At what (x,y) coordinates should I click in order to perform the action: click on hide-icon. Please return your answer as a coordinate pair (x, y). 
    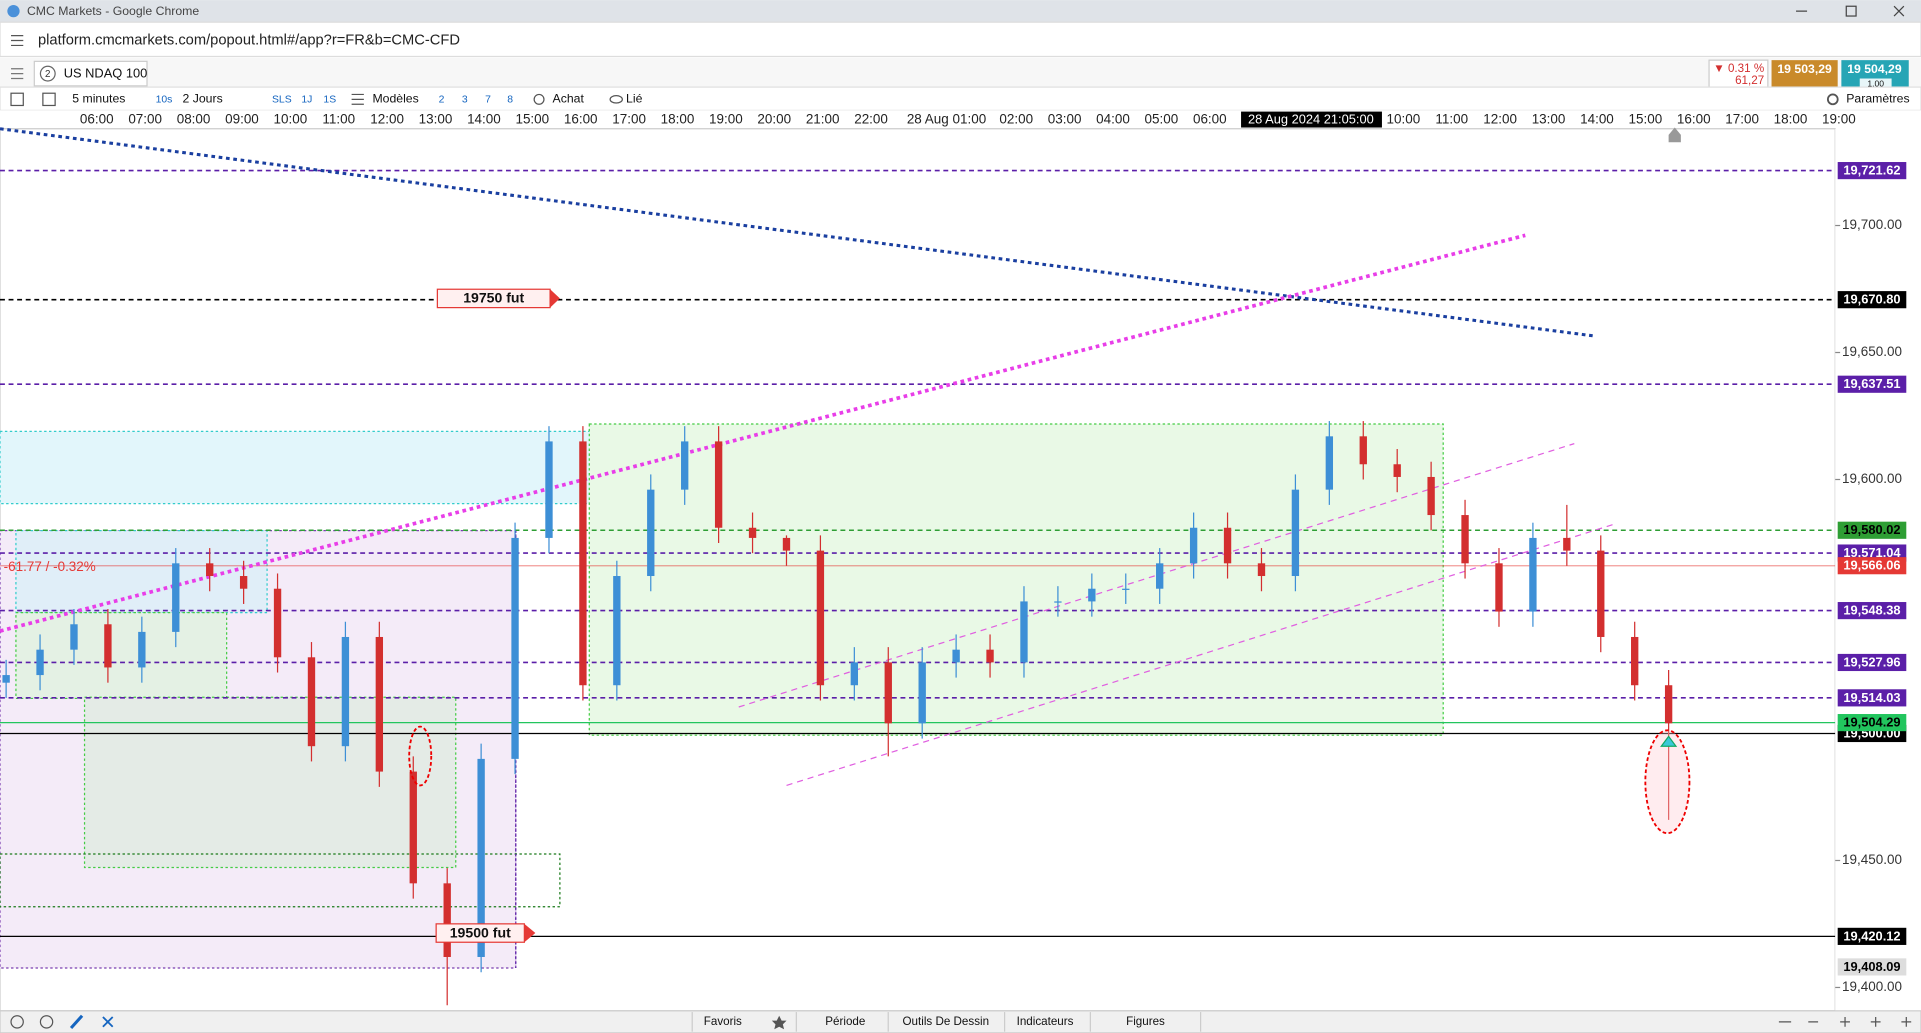
    Looking at the image, I should click on (46, 1022).